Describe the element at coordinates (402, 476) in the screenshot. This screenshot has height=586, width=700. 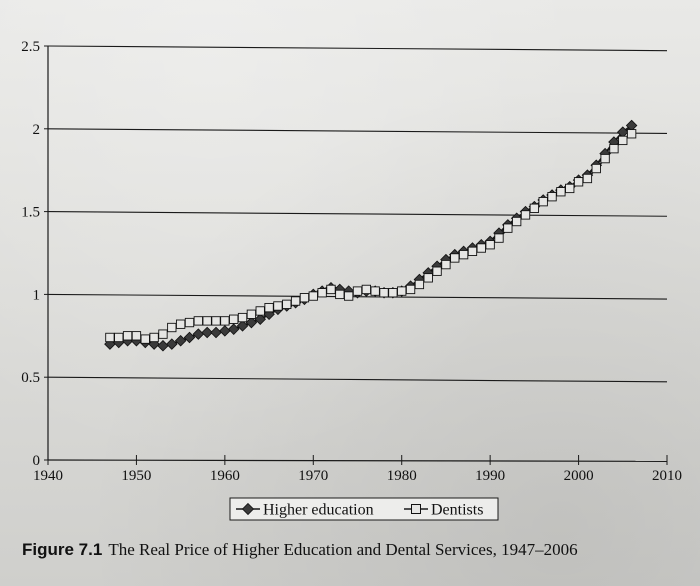
I see `x-tick-label: 1980` at that location.